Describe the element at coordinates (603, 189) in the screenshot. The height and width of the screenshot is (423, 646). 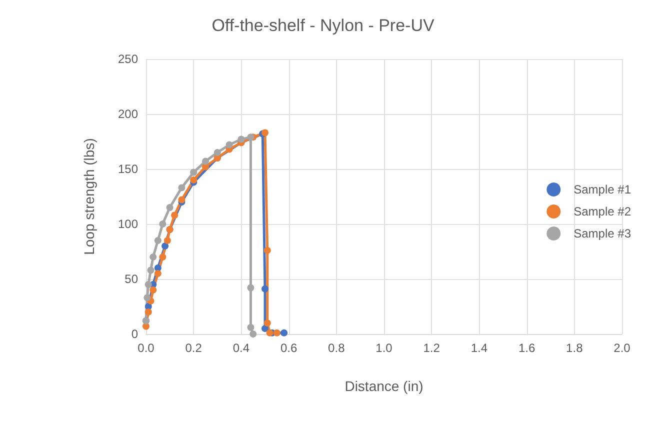
I see `legend-label: Sample #1` at that location.